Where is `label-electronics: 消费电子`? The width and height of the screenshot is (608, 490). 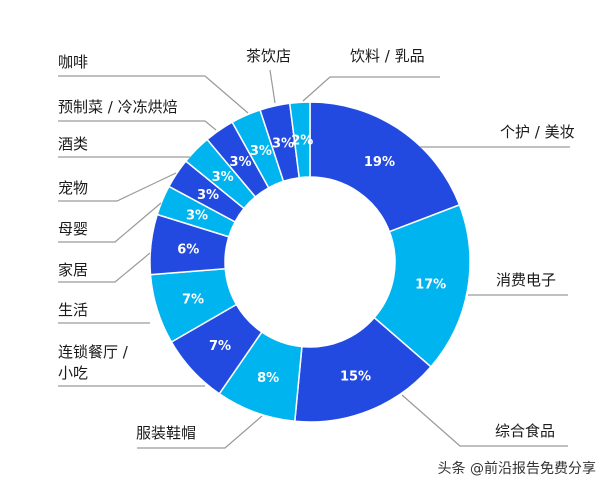
label-electronics: 消费电子 is located at coordinates (526, 280).